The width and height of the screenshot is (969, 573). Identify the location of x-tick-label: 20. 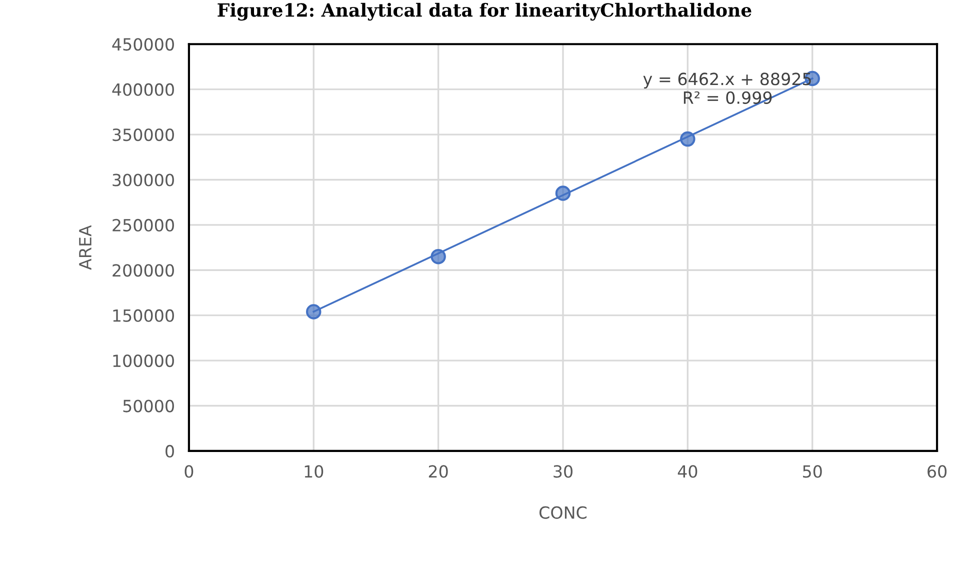
(438, 471).